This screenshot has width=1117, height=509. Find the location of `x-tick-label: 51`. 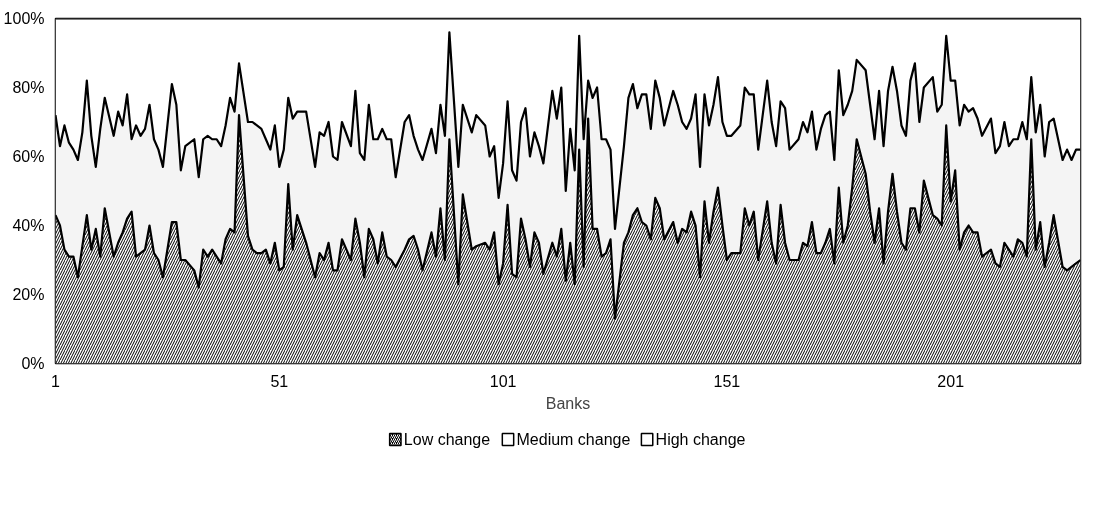

x-tick-label: 51 is located at coordinates (279, 381).